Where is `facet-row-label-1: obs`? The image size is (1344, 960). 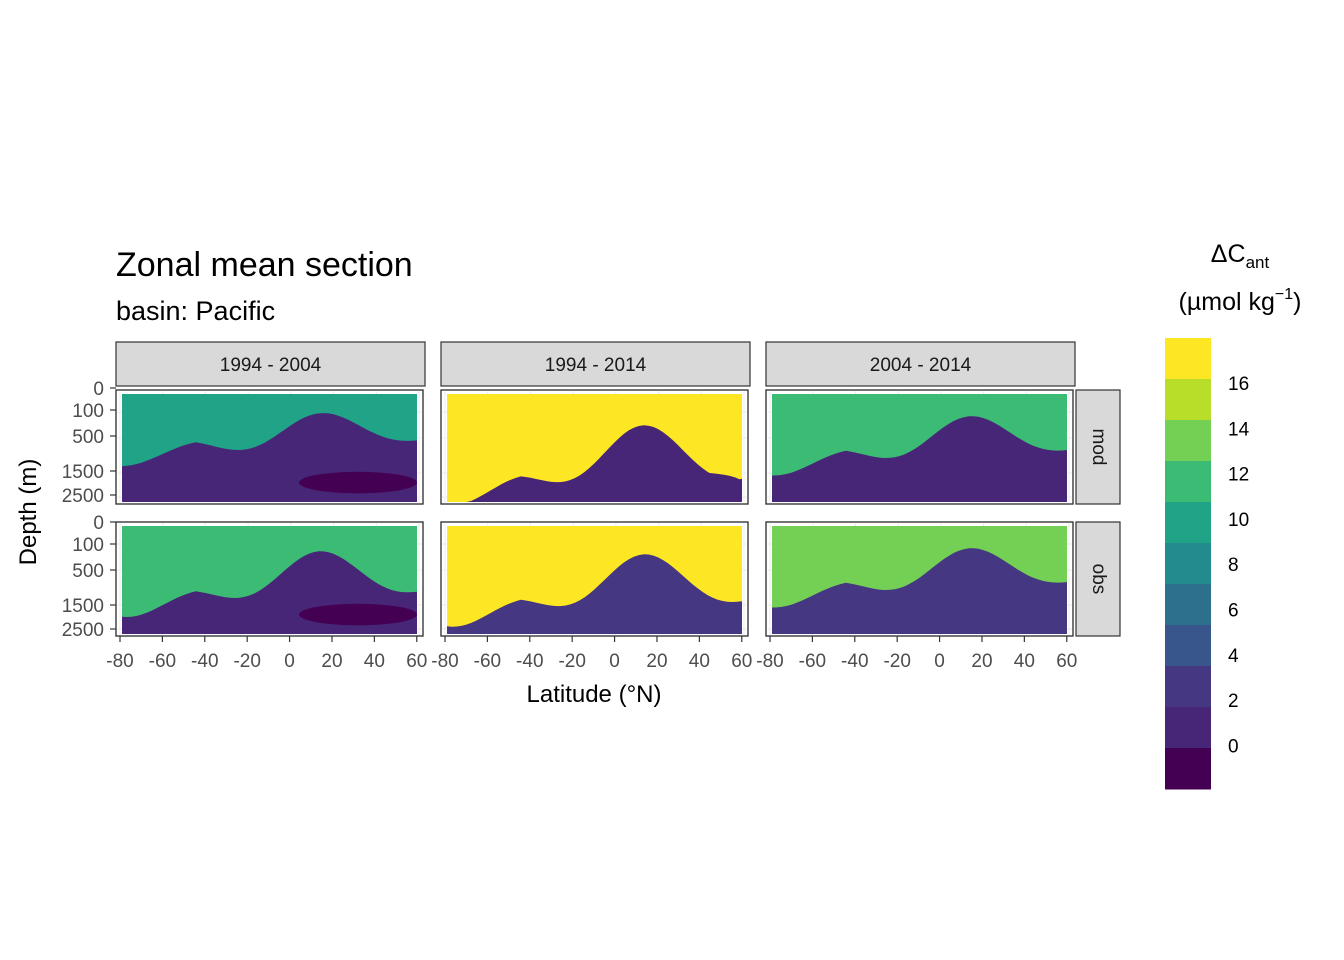
facet-row-label-1: obs is located at coordinates (1098, 579).